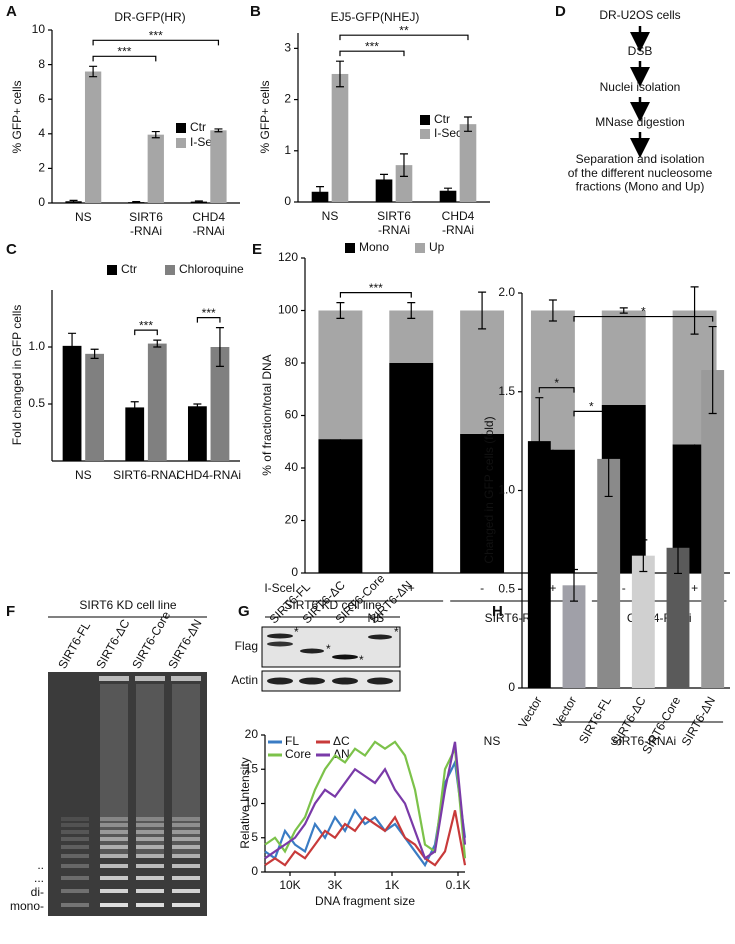 The width and height of the screenshot is (735, 944). Describe the element at coordinates (591, 407) in the screenshot. I see `significance-label: *` at that location.